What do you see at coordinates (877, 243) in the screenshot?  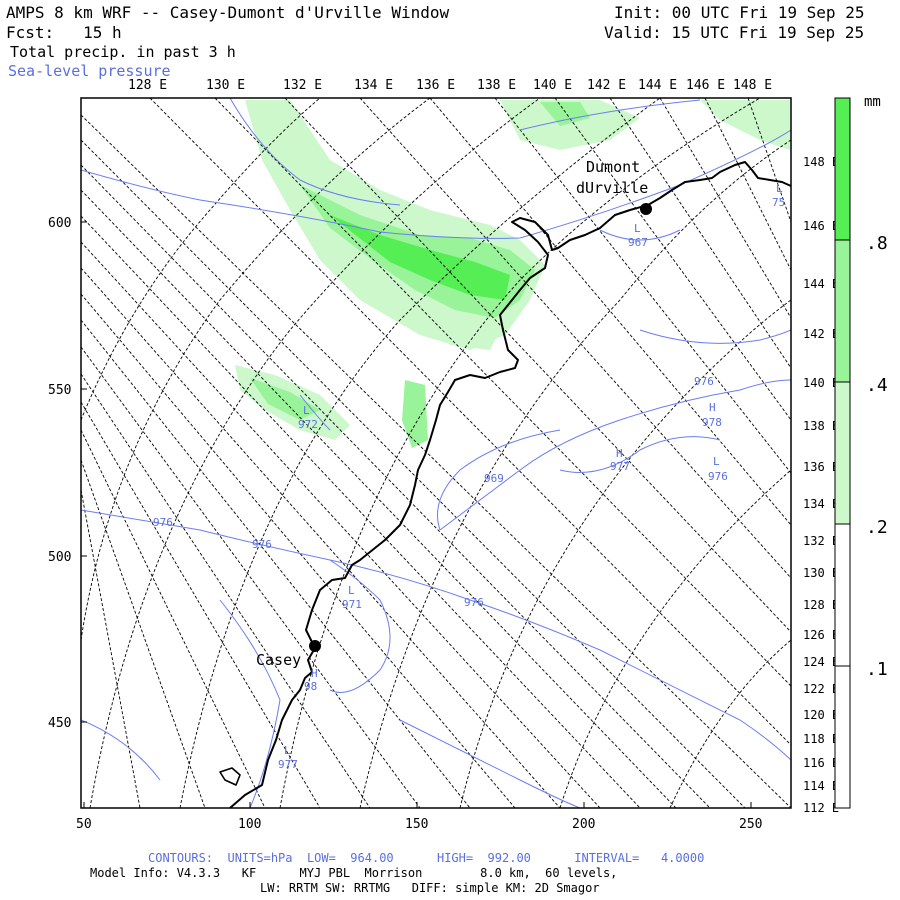 I see `legend-level: .8` at bounding box center [877, 243].